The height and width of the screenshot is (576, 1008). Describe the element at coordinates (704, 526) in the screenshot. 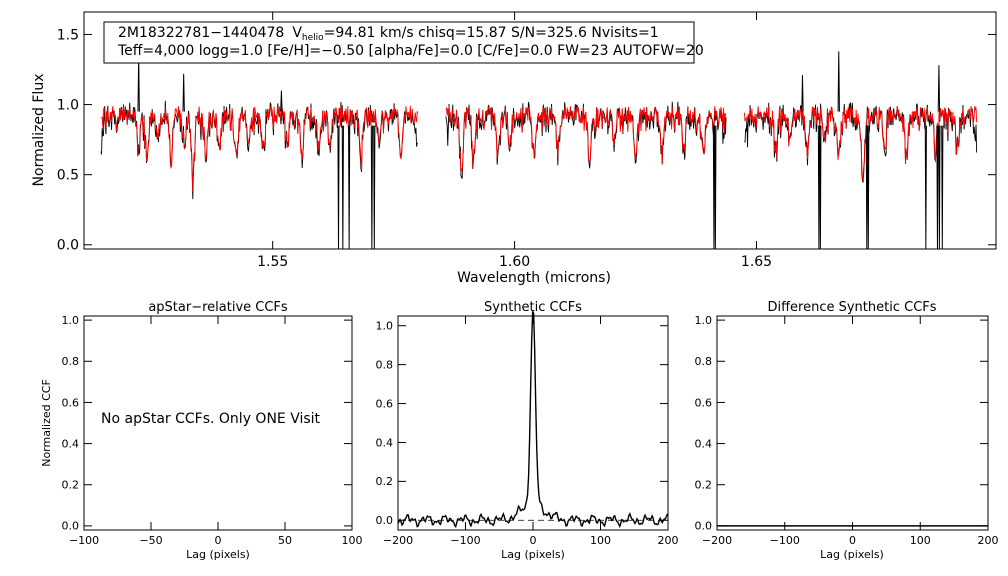

I see `difference-ytick-label: 0.0` at that location.